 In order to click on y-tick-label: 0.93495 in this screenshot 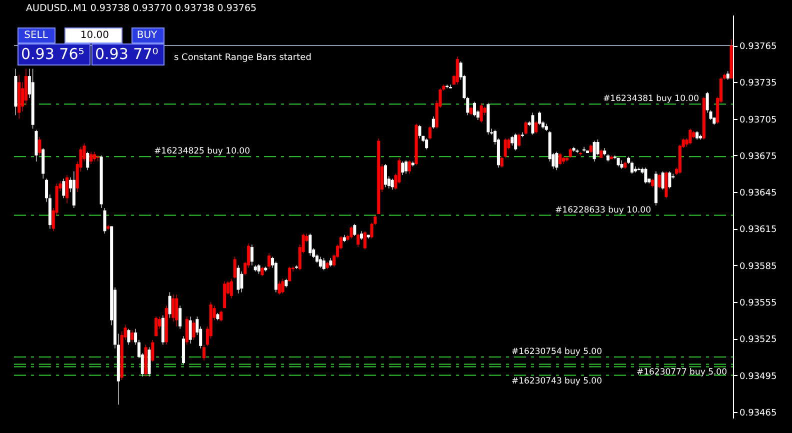, I will do `click(758, 377)`.